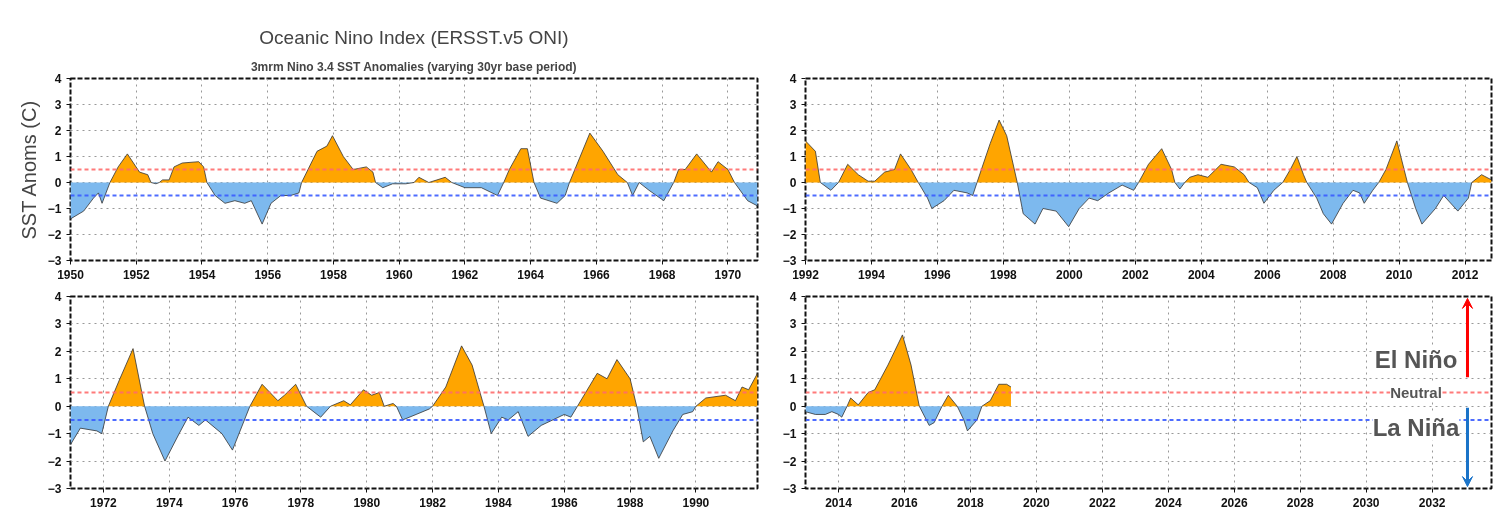  Describe the element at coordinates (433, 502) in the screenshot. I see `x-tick-label: 1982` at that location.